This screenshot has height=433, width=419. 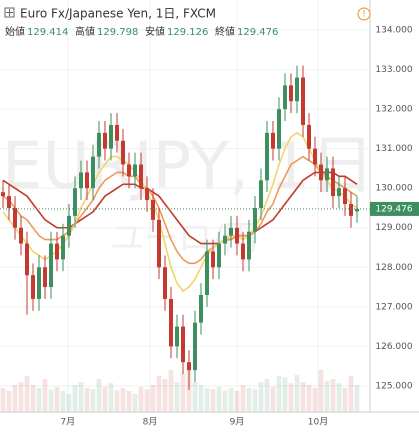 I want to click on expand-icon, so click(x=9, y=12).